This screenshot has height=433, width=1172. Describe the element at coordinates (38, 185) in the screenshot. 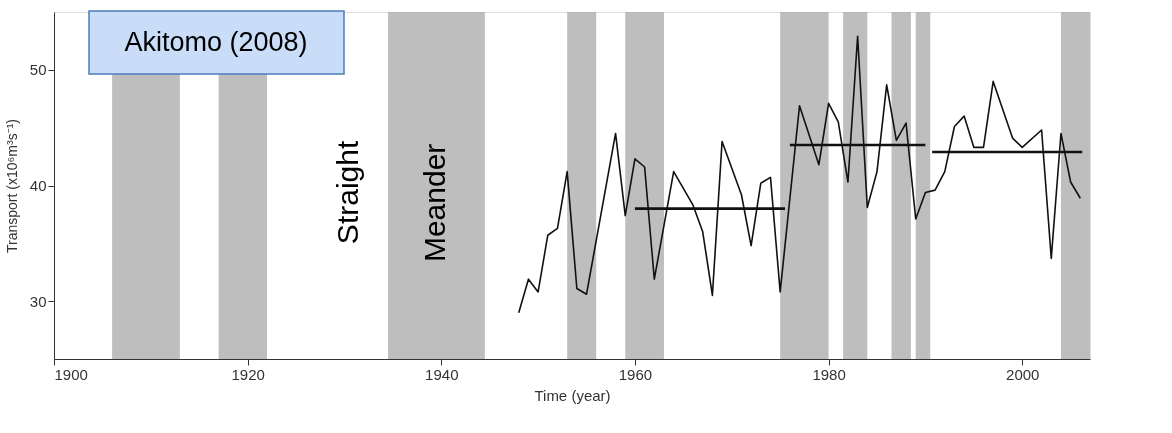

I see `y-tick-label: 40` at that location.